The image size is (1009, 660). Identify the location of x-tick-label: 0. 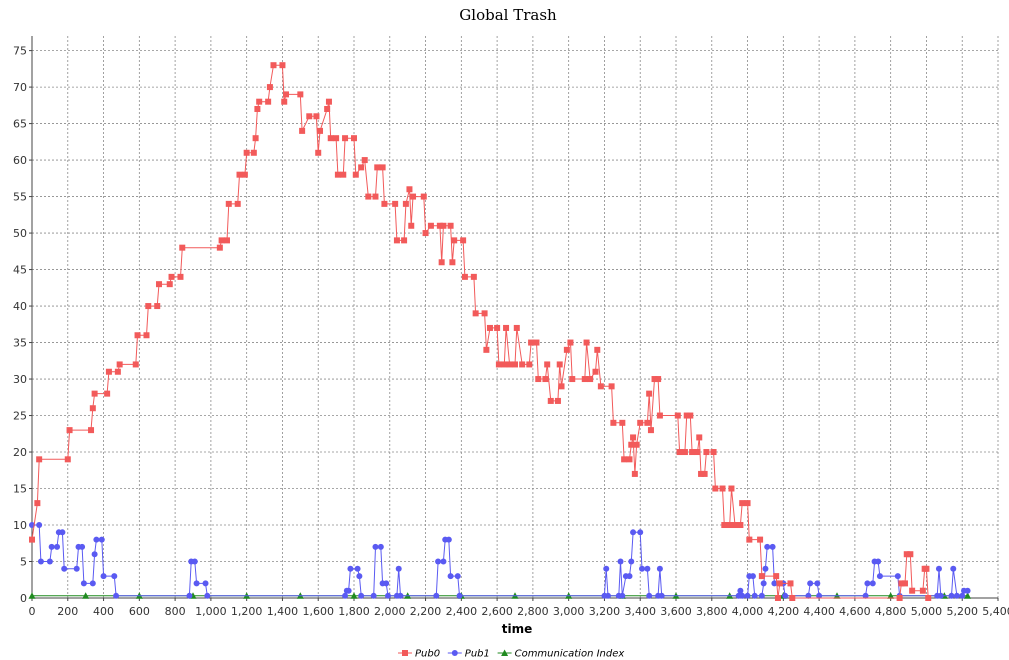
(32, 611).